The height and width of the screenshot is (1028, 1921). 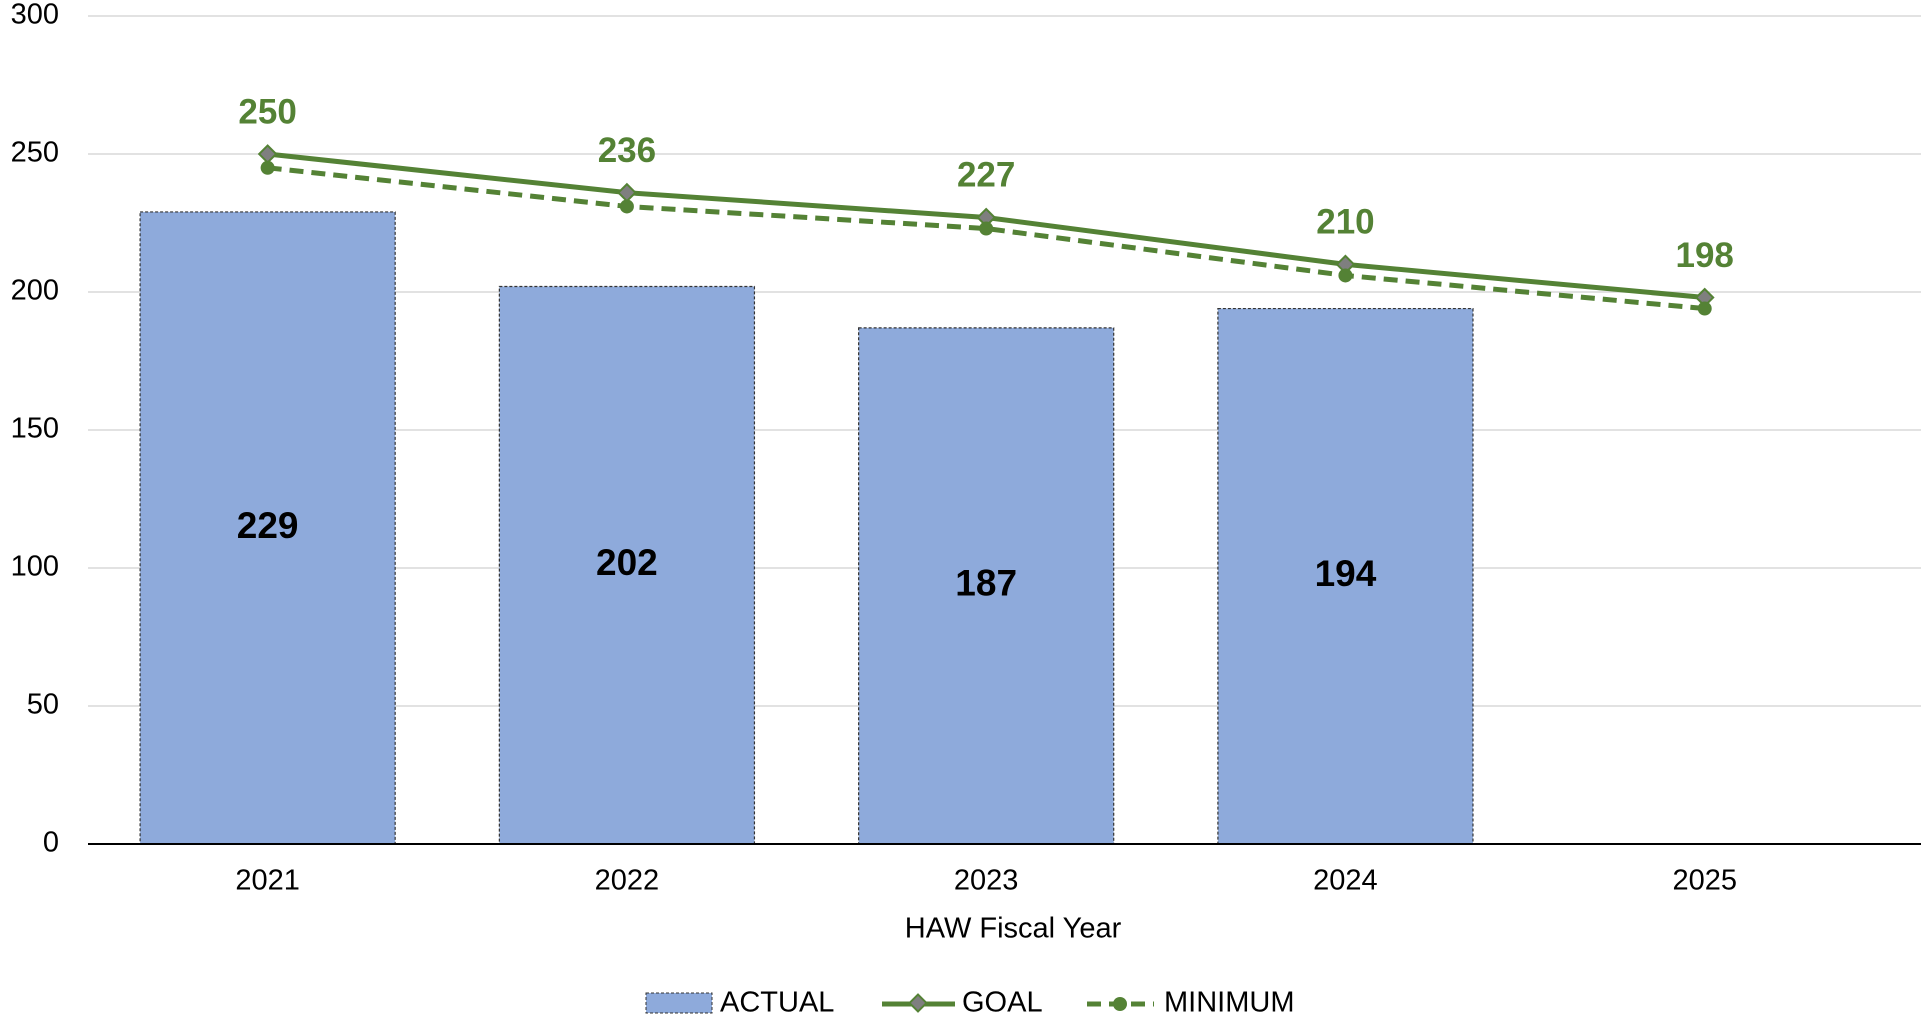 I want to click on data-label: 229, so click(x=268, y=525).